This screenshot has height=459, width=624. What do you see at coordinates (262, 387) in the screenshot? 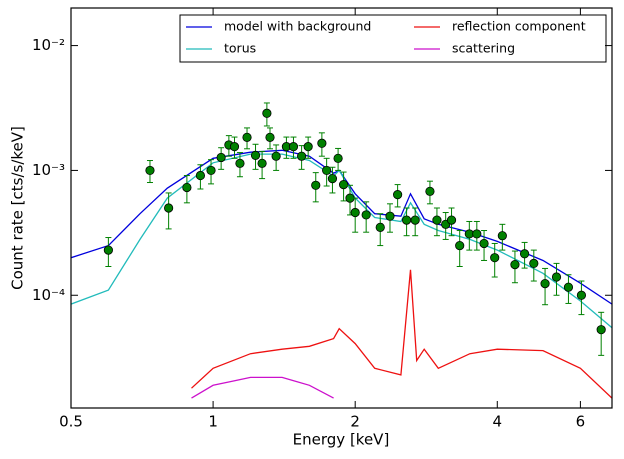
I see `series-line` at bounding box center [262, 387].